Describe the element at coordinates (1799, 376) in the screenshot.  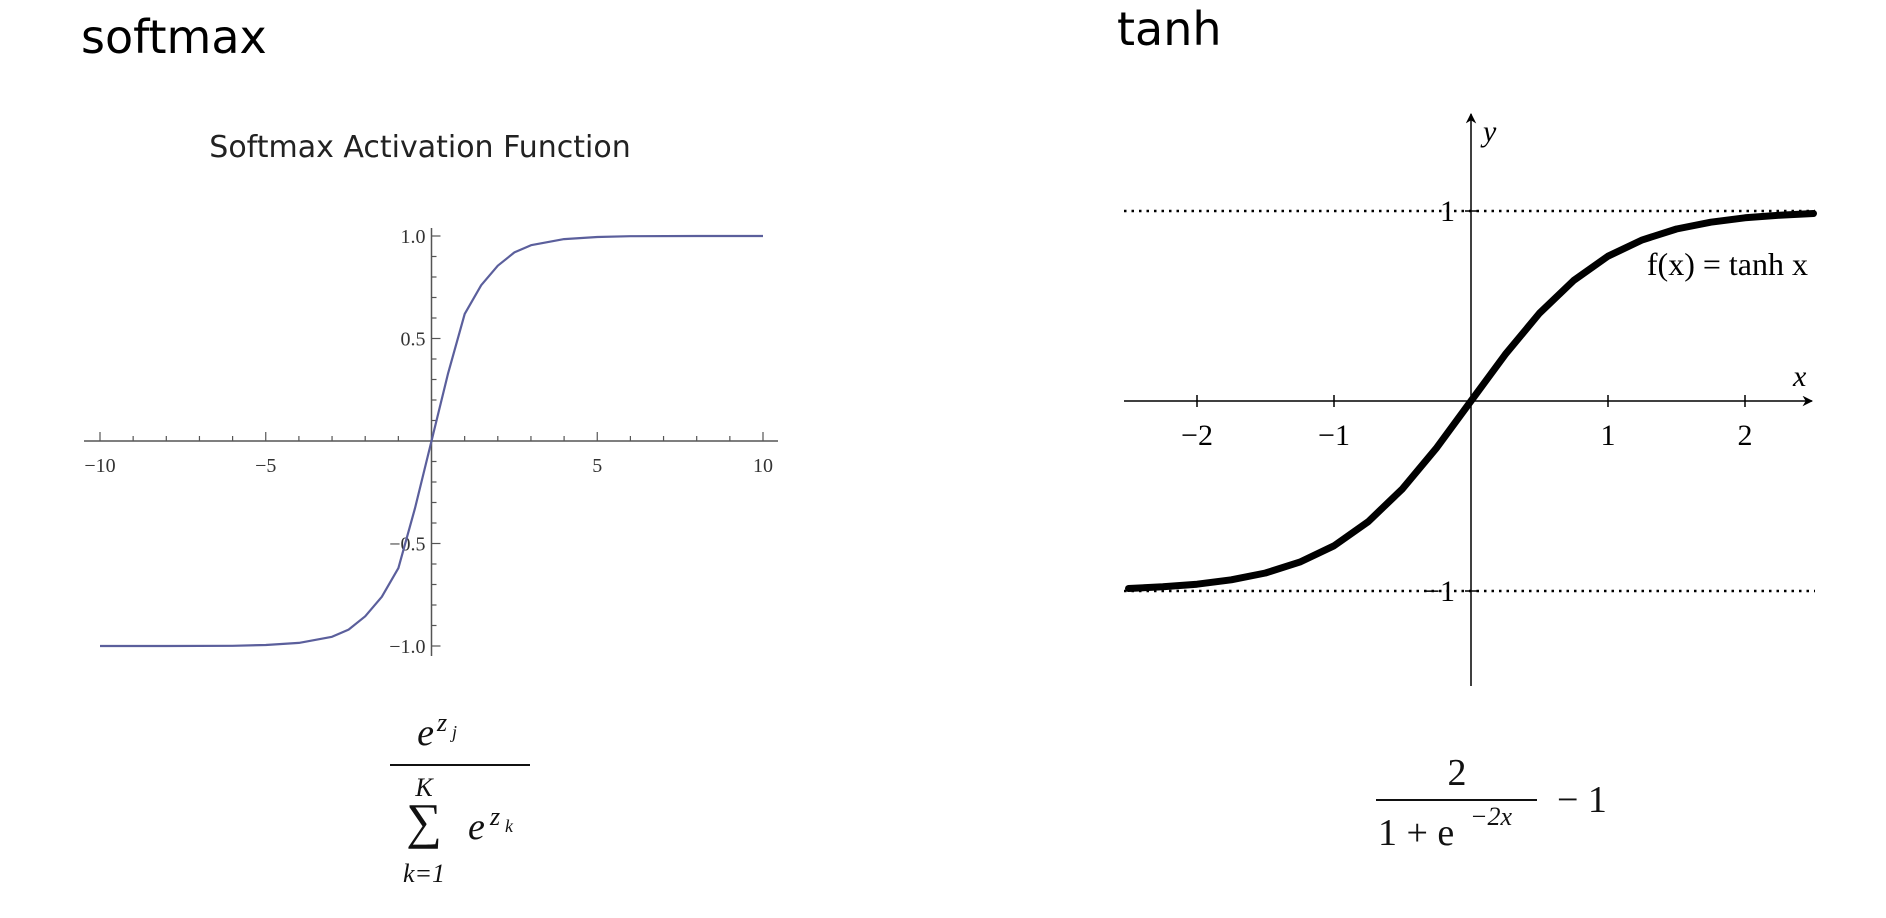
I see `tanh-x-axis-label: x` at that location.